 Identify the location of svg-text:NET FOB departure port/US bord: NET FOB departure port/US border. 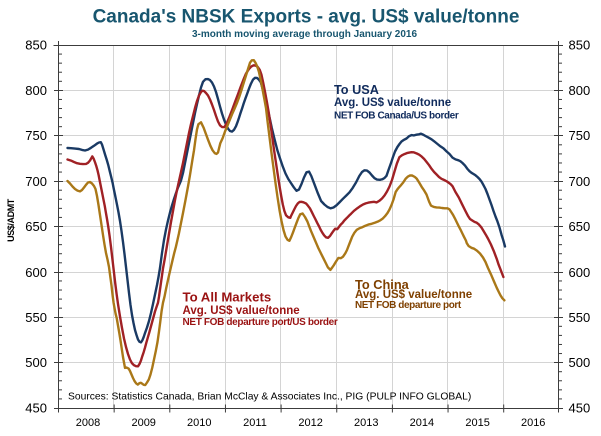
(260, 322).